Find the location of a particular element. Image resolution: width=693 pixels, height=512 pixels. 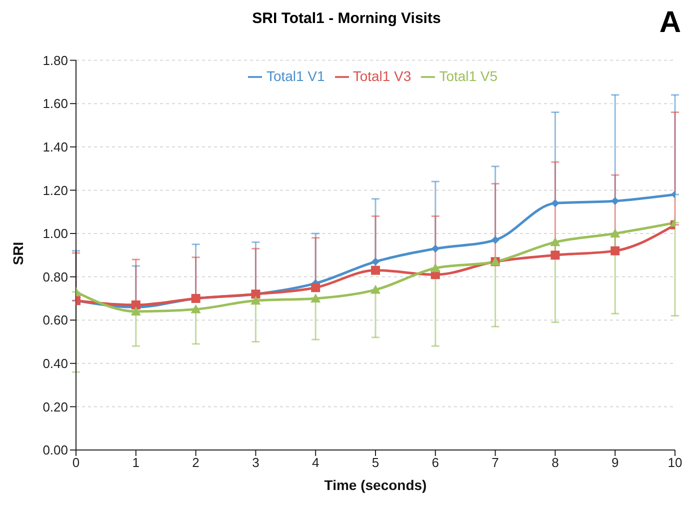

x-tick-label: 1 is located at coordinates (136, 462).